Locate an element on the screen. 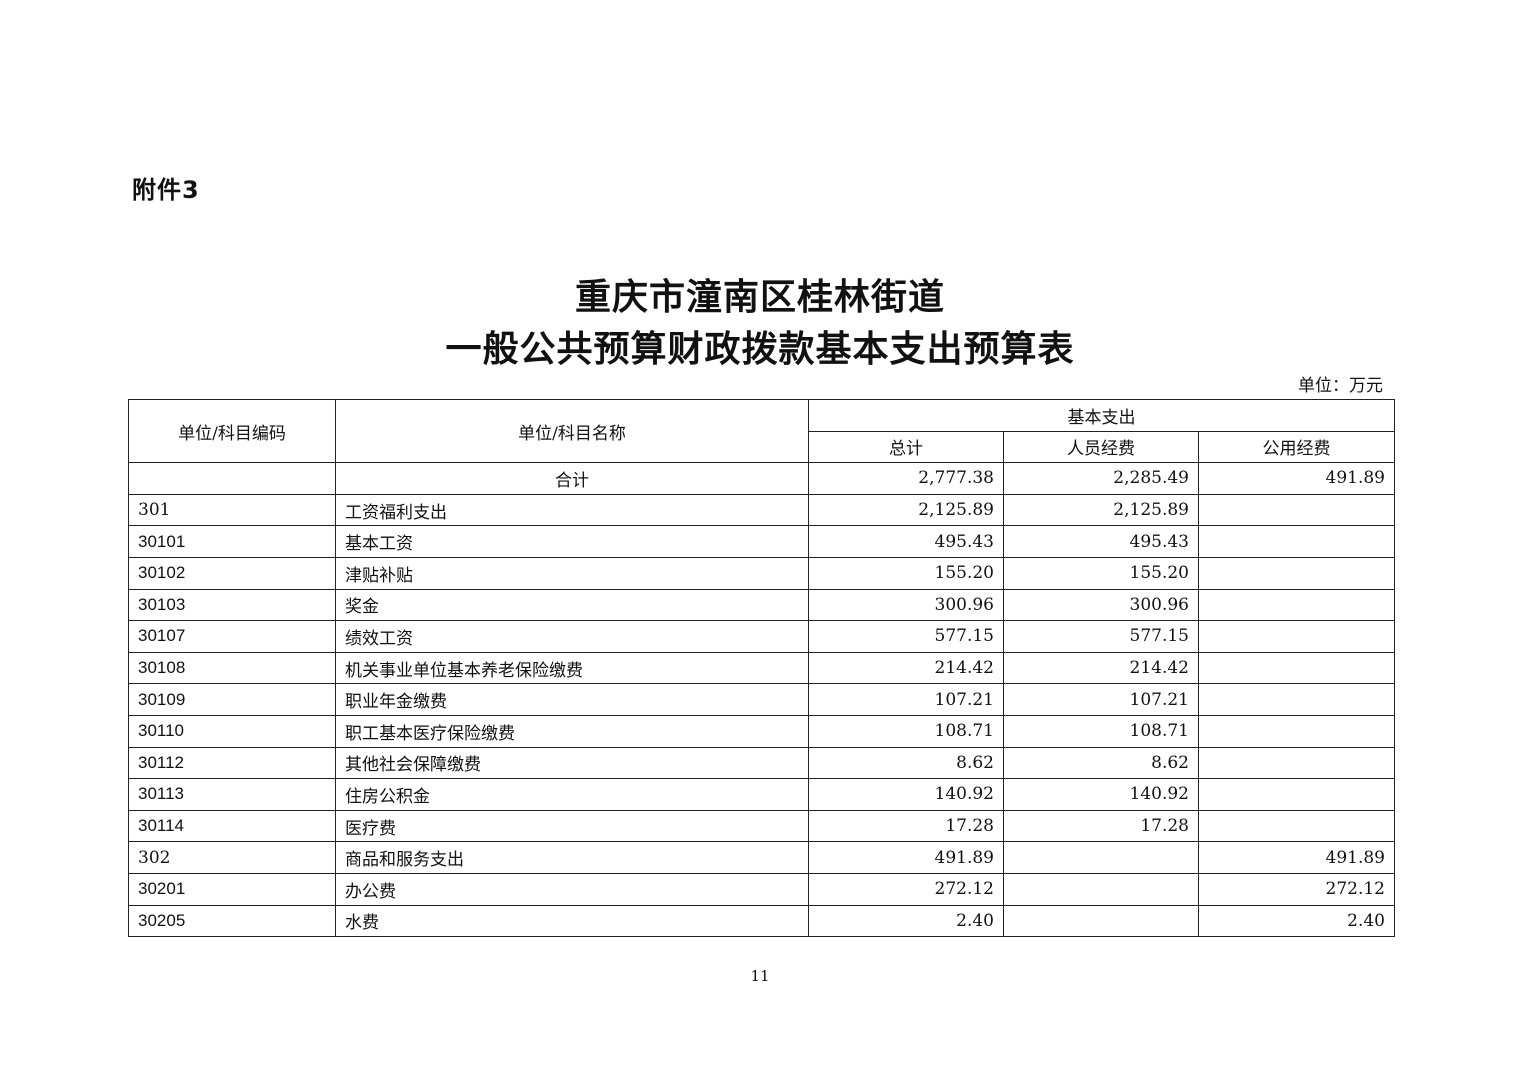  table-row: 30108 机关事业单位基本养老保险缴费 214.42 214.42 is located at coordinates (761, 668).